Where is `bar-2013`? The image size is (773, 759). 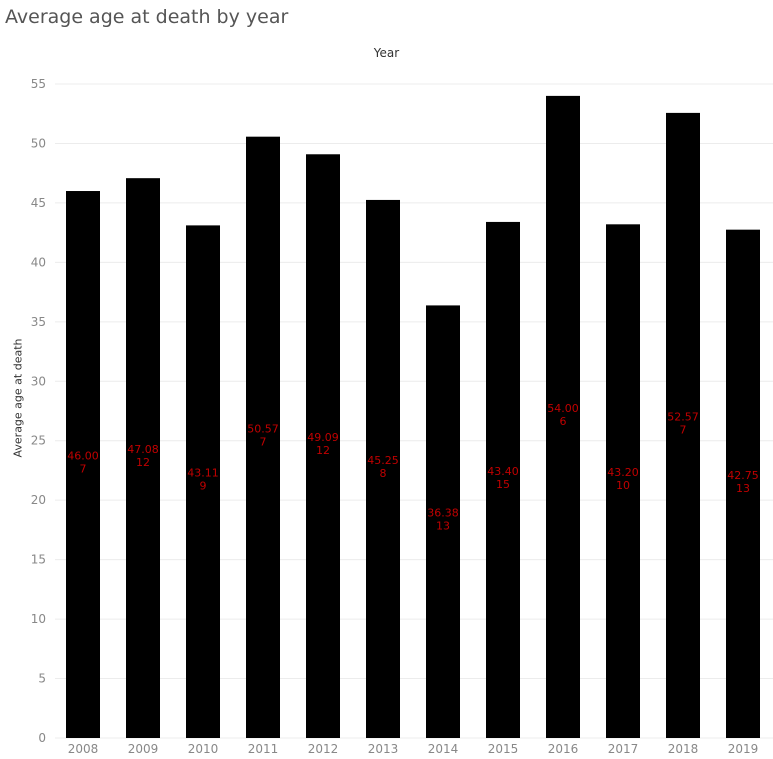 bar-2013 is located at coordinates (383, 468).